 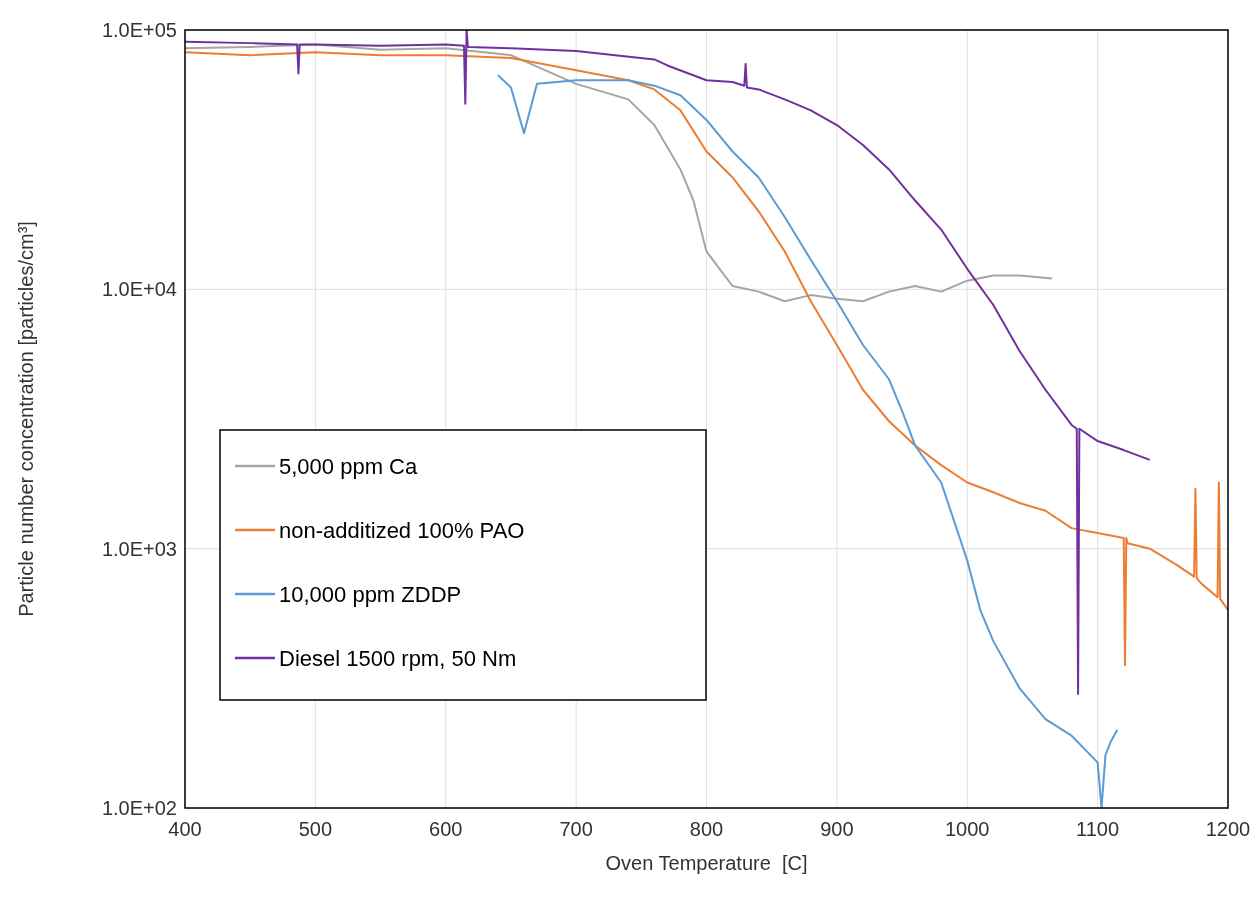 What do you see at coordinates (315, 829) in the screenshot?
I see `x-tick-label: 500` at bounding box center [315, 829].